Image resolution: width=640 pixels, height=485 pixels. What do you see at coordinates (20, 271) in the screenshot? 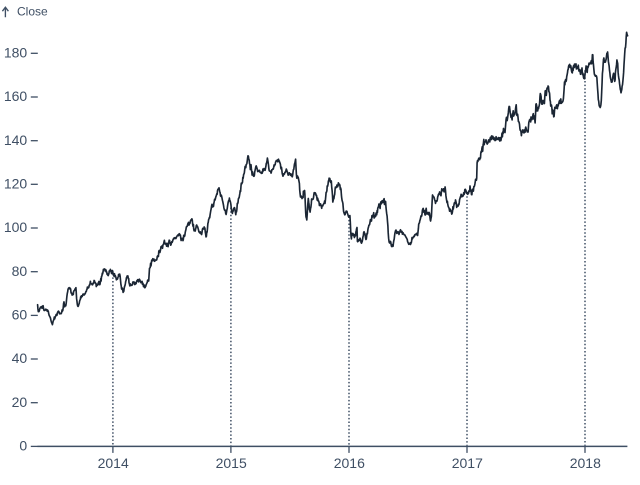
I see `svg-text: 80` at bounding box center [20, 271].